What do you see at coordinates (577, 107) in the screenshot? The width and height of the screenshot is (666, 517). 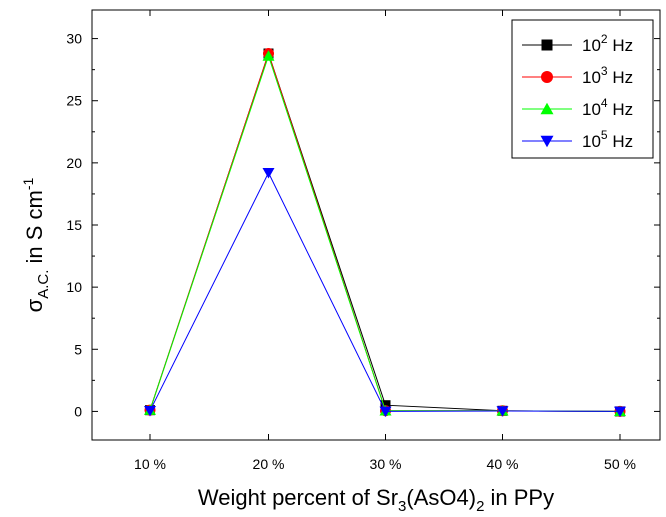 I see `legend-item: 104 Hz` at bounding box center [577, 107].